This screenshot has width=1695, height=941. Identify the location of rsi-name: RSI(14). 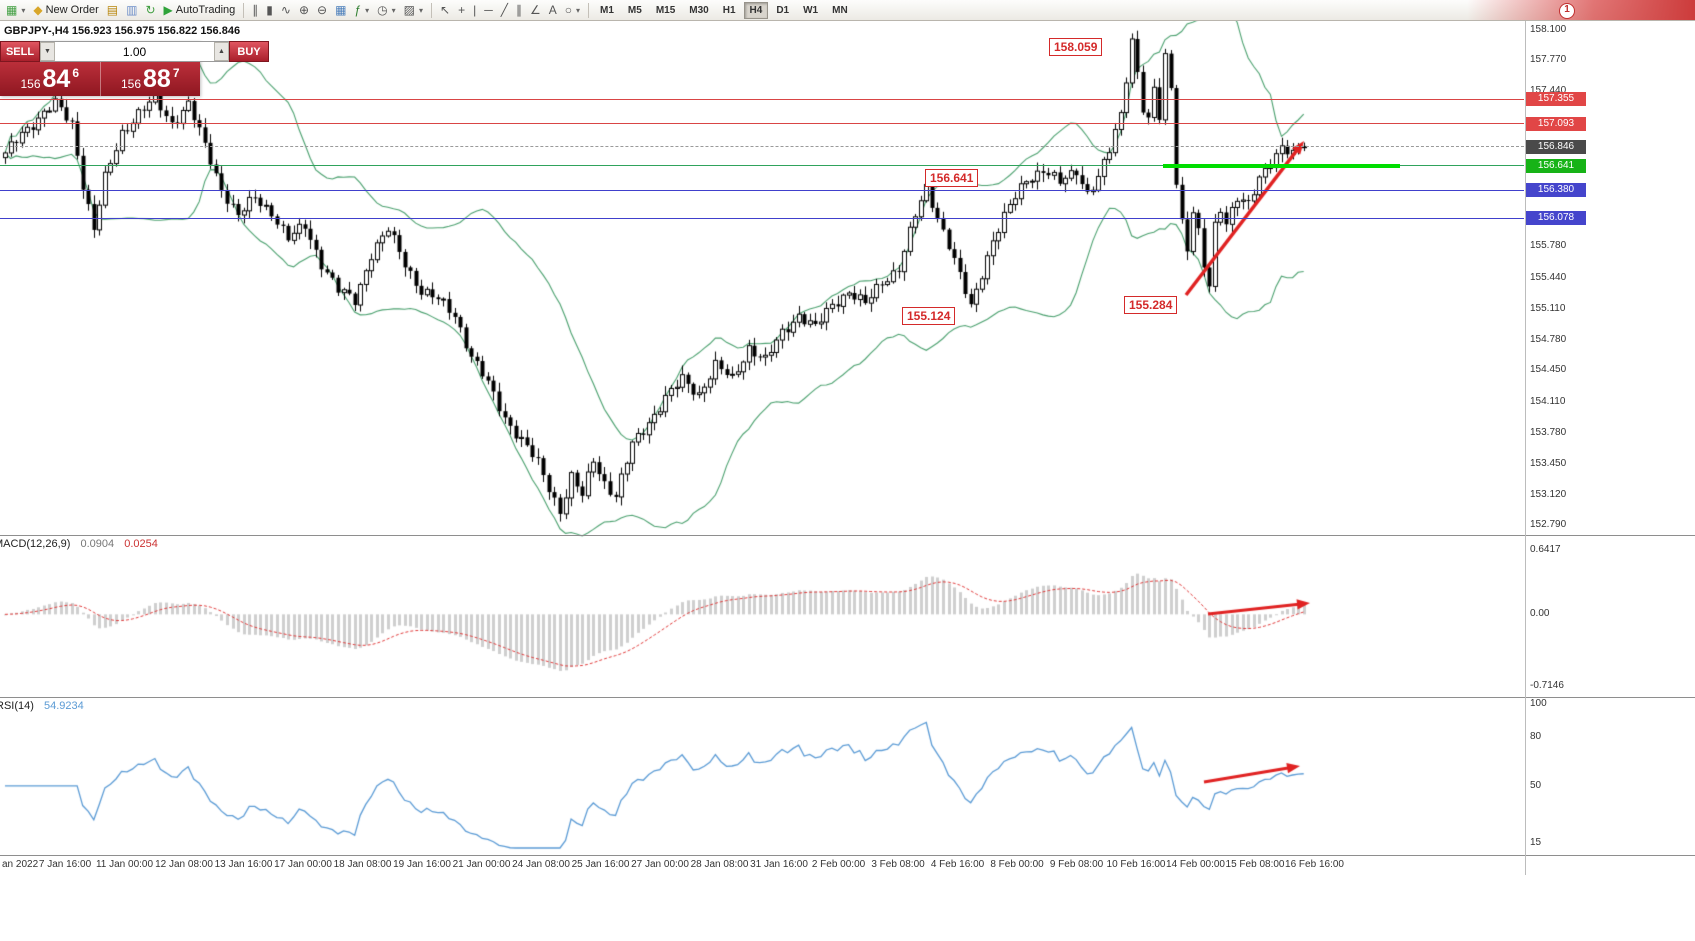
(17, 706).